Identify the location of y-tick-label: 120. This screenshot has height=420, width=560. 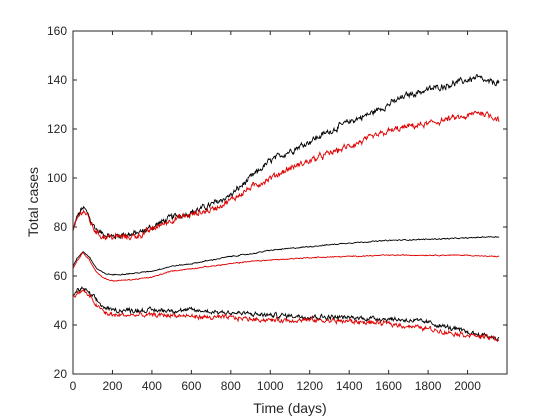
(57, 129).